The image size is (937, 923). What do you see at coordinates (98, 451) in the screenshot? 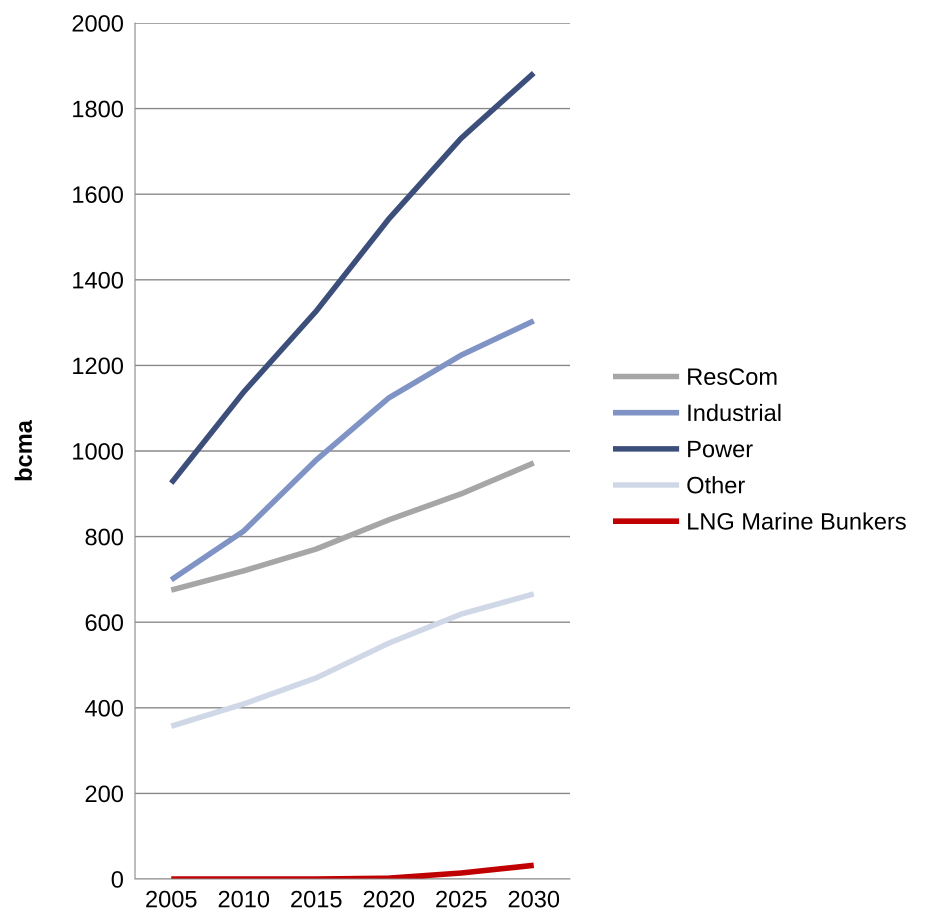
I see `y-tick-label: 1000` at bounding box center [98, 451].